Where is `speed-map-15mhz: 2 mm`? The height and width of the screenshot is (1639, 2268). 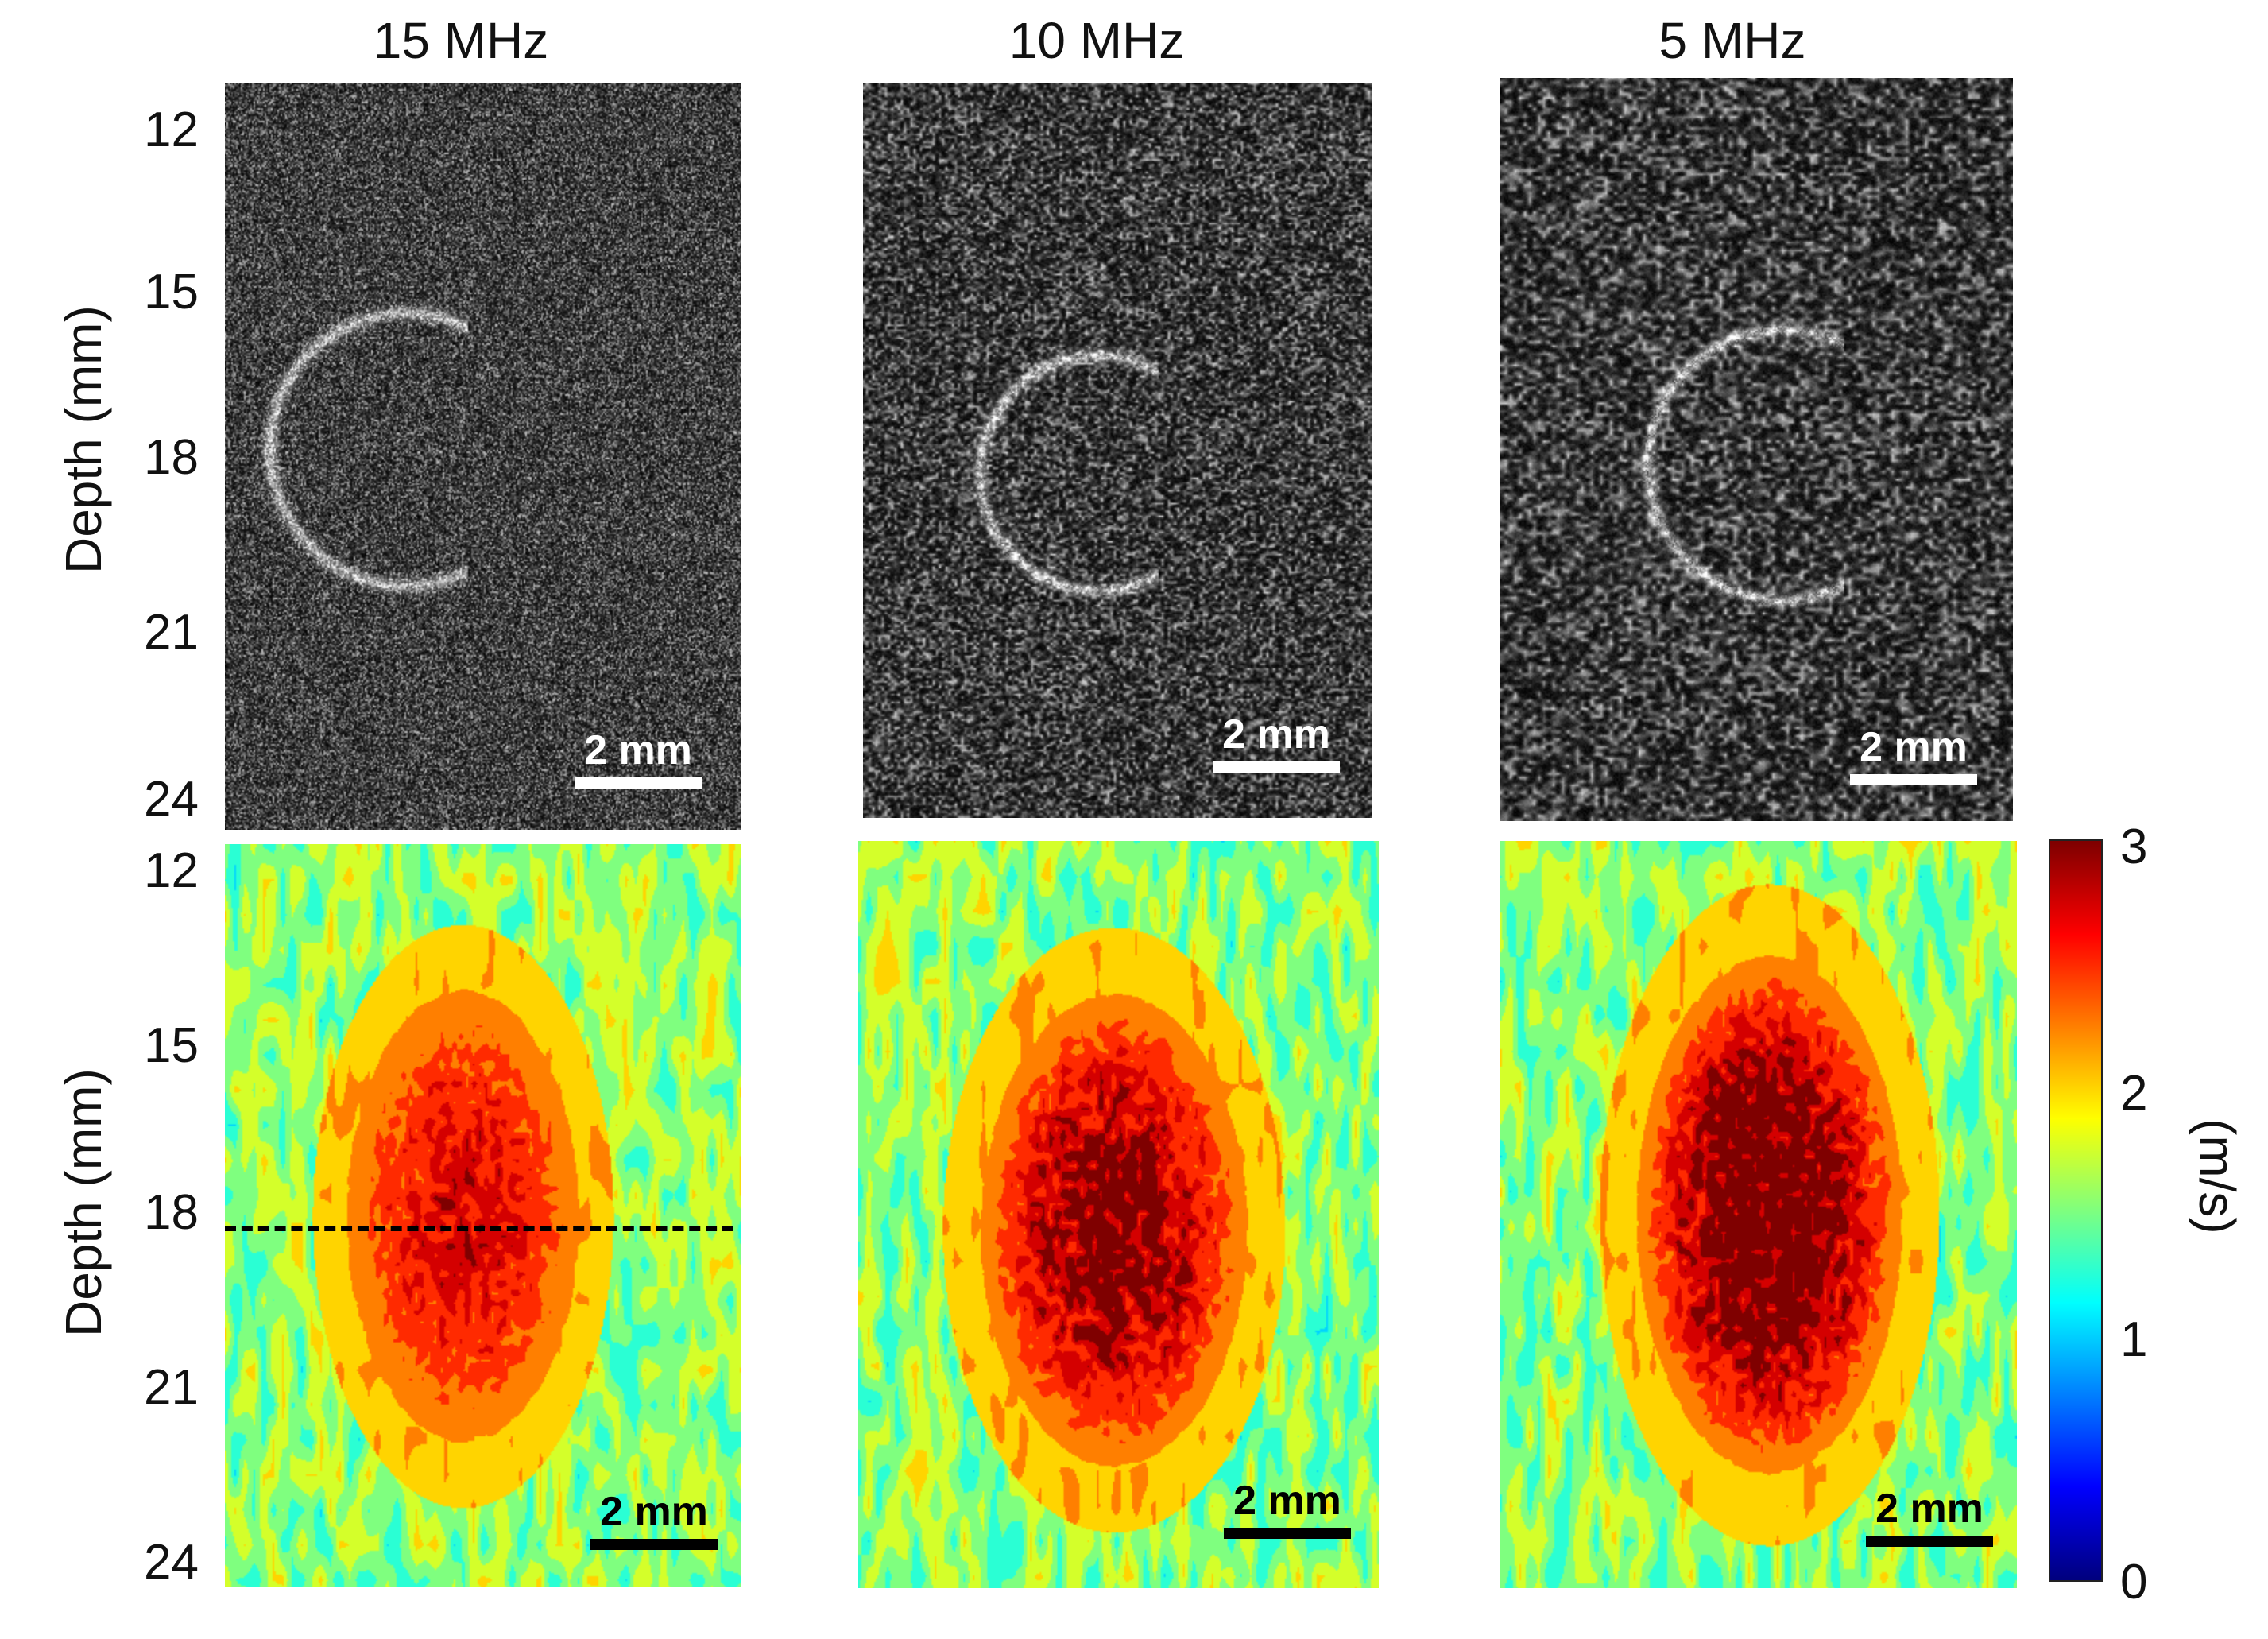 speed-map-15mhz: 2 mm is located at coordinates (483, 1215).